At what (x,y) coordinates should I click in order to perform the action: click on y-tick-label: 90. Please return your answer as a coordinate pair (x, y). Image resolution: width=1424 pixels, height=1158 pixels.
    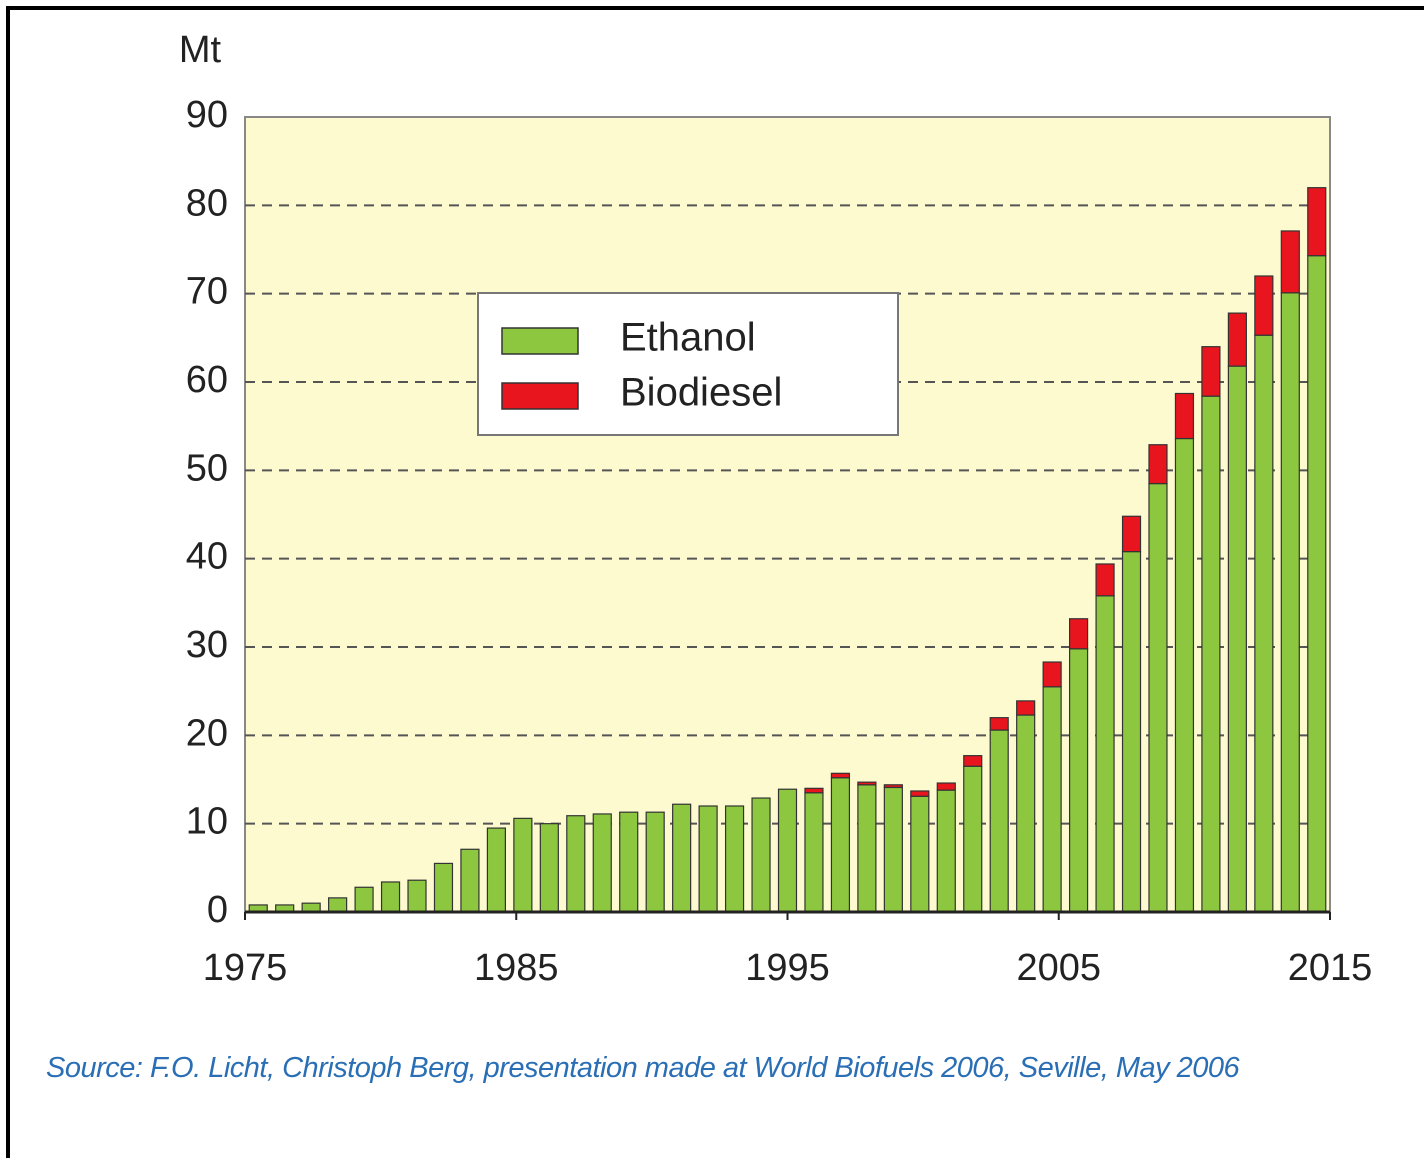
    Looking at the image, I should click on (207, 115).